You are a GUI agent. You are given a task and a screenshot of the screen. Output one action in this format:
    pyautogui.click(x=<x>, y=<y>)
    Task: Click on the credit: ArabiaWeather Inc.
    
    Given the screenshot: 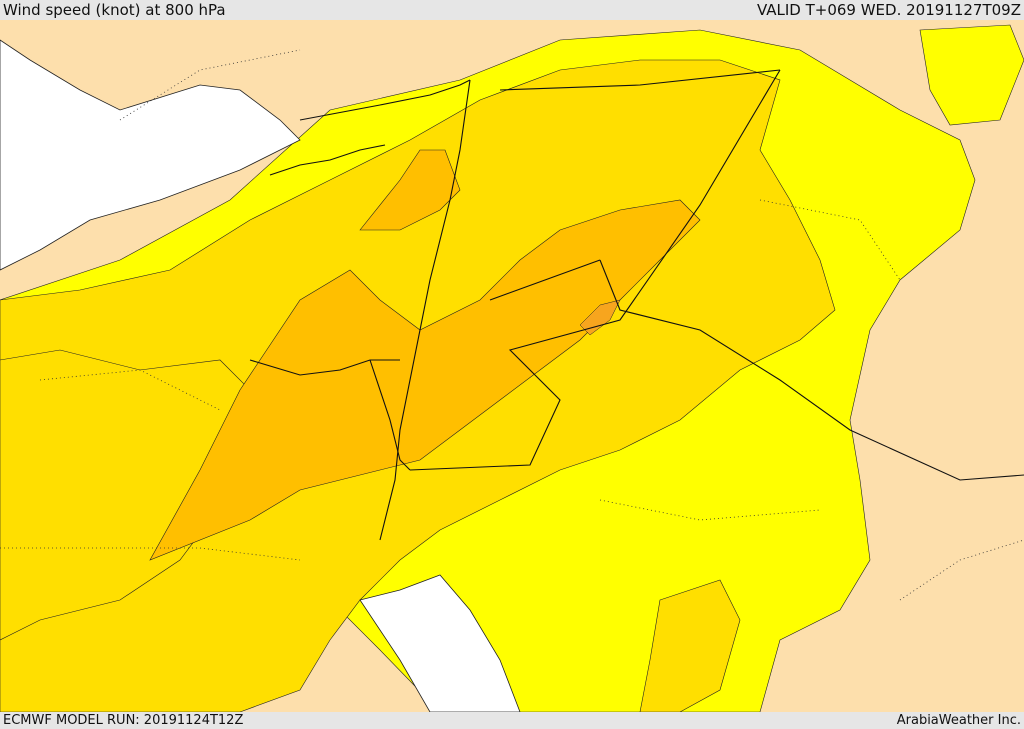 What is the action you would take?
    pyautogui.click(x=958, y=720)
    